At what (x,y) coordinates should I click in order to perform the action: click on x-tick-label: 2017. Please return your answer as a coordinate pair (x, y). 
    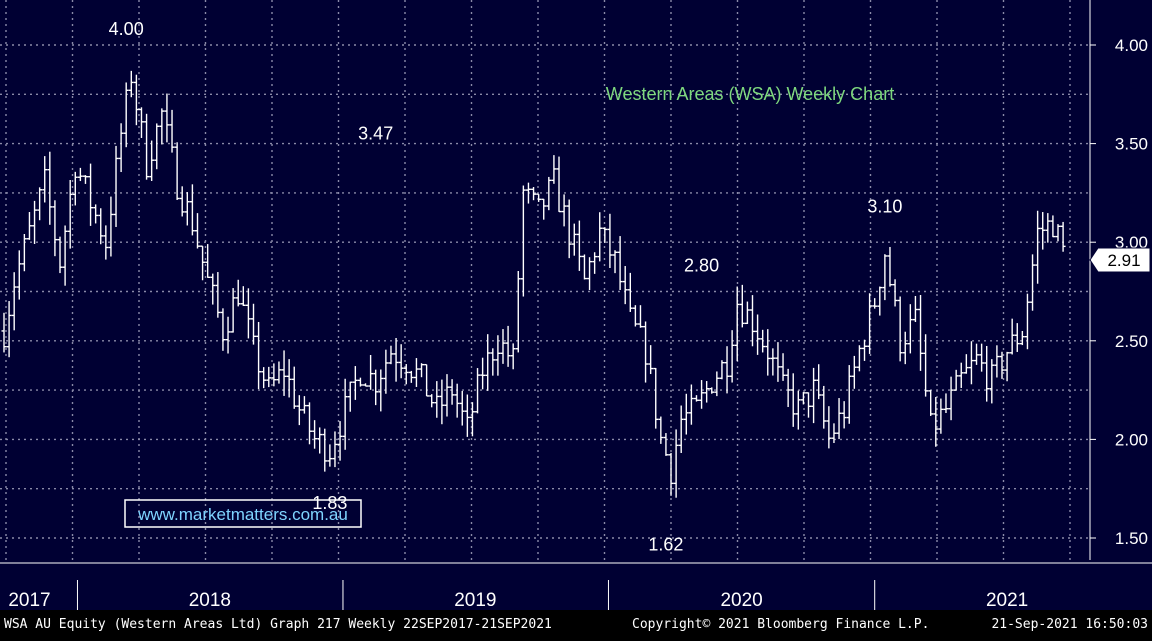
    Looking at the image, I should click on (29, 600).